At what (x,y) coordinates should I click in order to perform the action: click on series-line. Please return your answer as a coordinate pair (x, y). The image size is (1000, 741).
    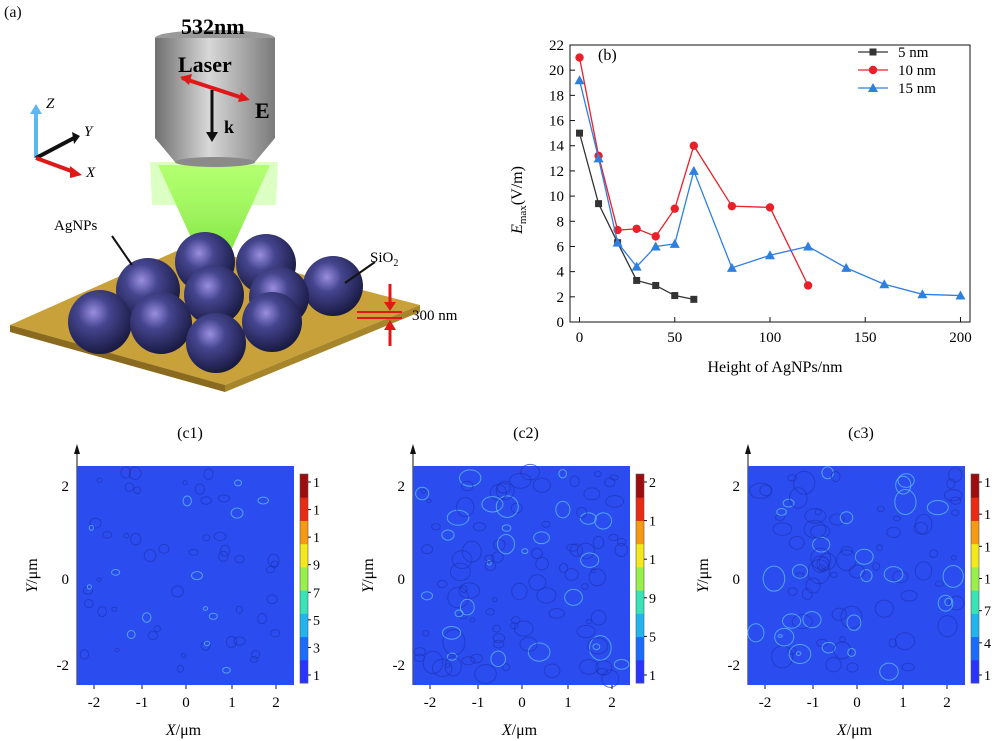
    Looking at the image, I should click on (693, 171).